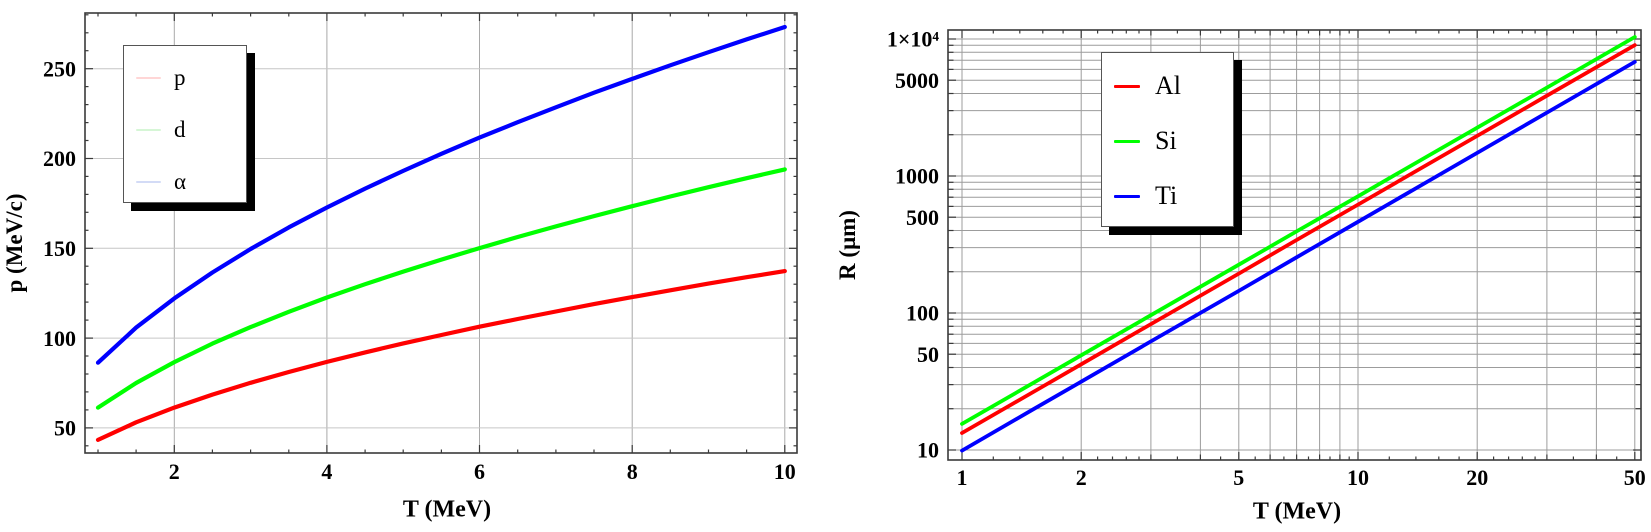 This screenshot has height=532, width=1651. I want to click on svg-text: 20, so click(1477, 477).